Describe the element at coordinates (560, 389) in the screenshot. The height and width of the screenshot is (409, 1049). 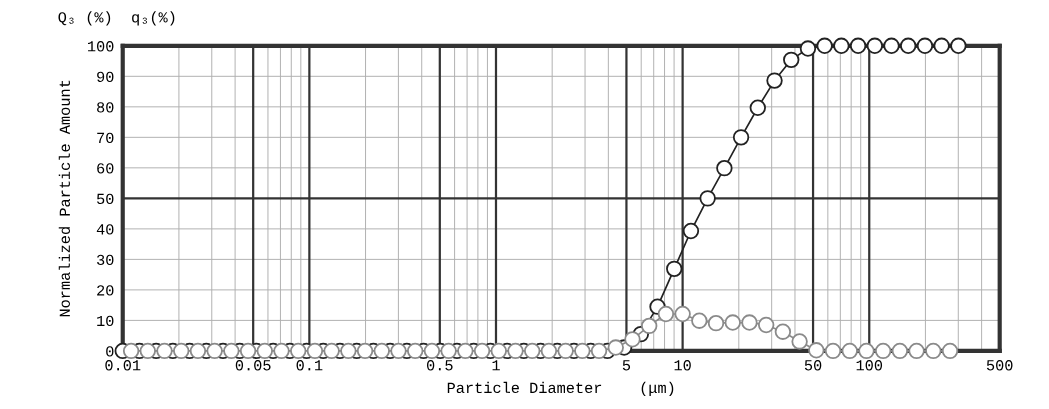
I see `x-axis-title: Particle Diameter (μm)` at that location.